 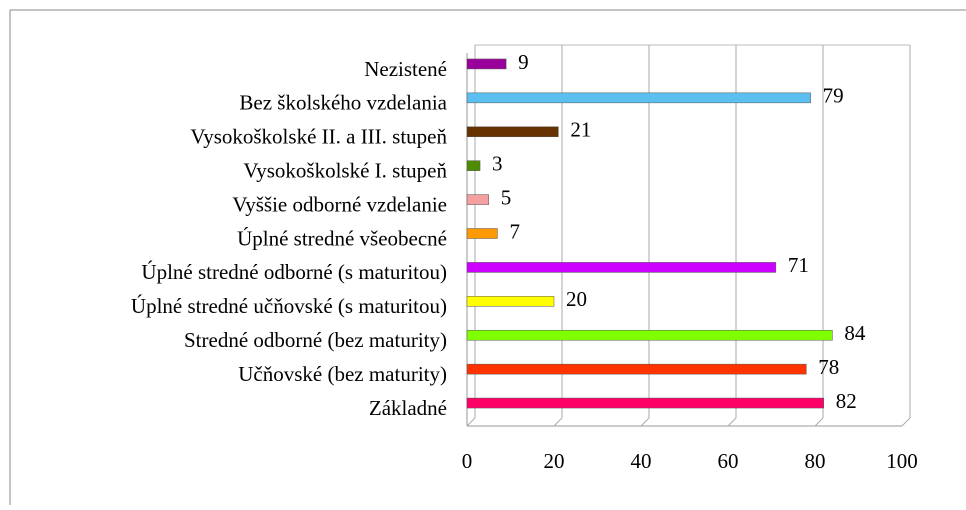 I want to click on data-label: 21, so click(x=580, y=130).